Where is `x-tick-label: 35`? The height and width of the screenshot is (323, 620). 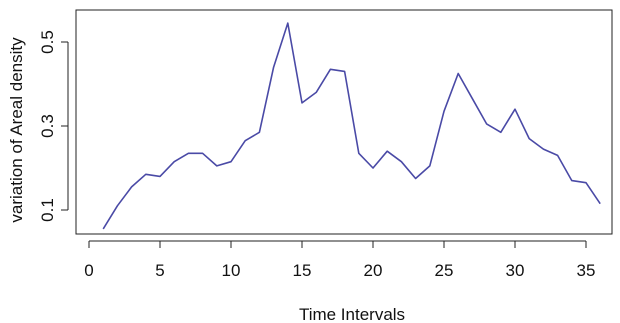 x-tick-label: 35 is located at coordinates (586, 270).